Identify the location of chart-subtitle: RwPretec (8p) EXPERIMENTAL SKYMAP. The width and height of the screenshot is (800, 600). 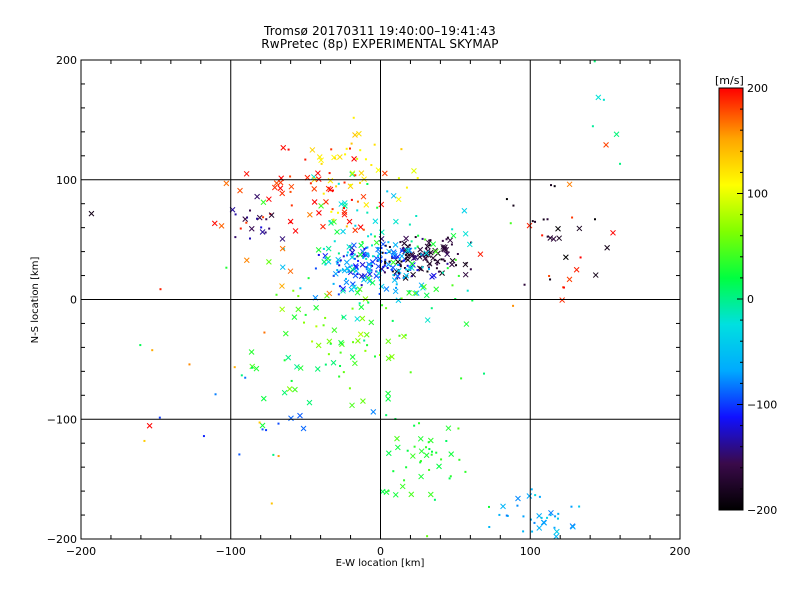
(380, 44).